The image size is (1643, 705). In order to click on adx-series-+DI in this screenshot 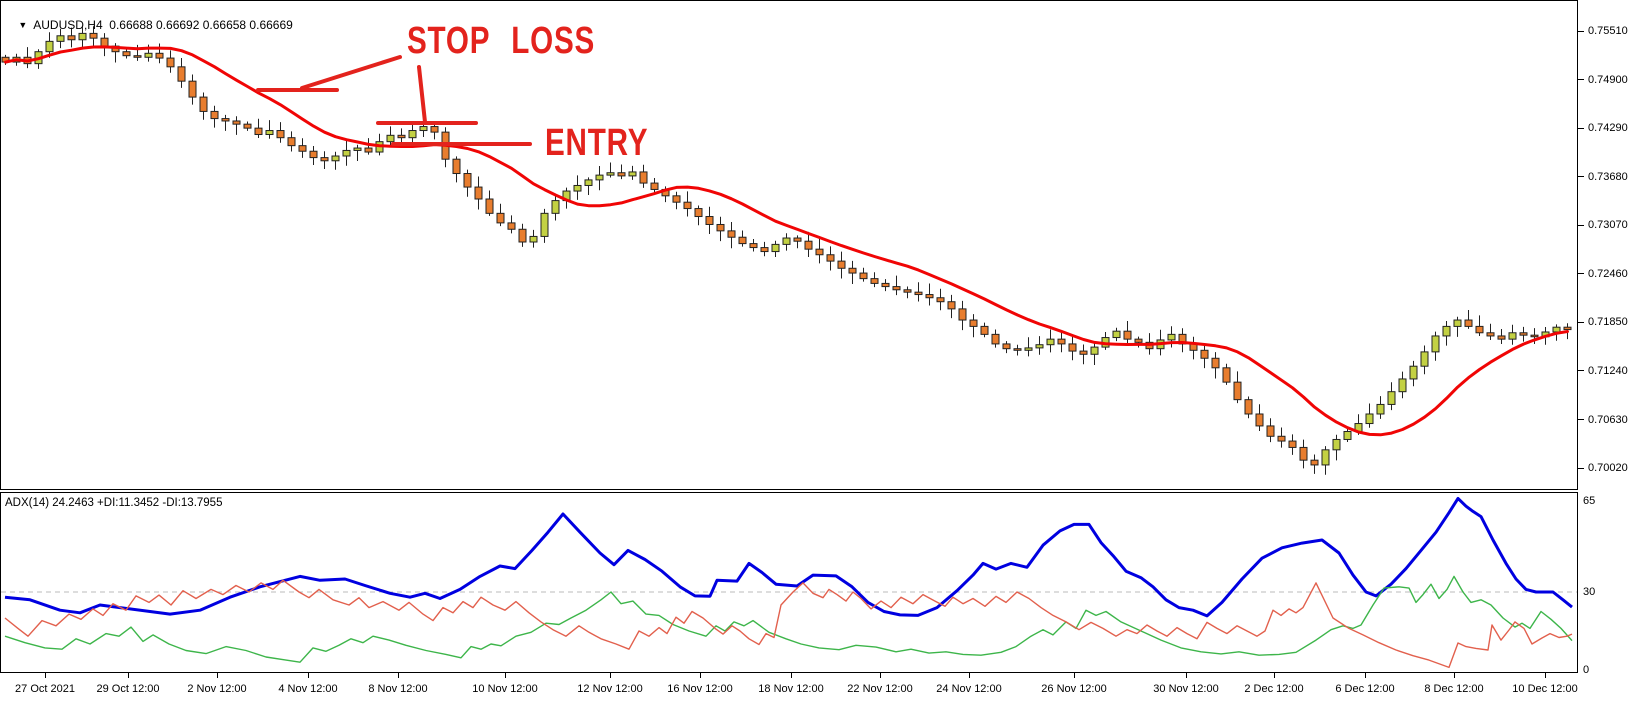, I will do `click(788, 619)`.